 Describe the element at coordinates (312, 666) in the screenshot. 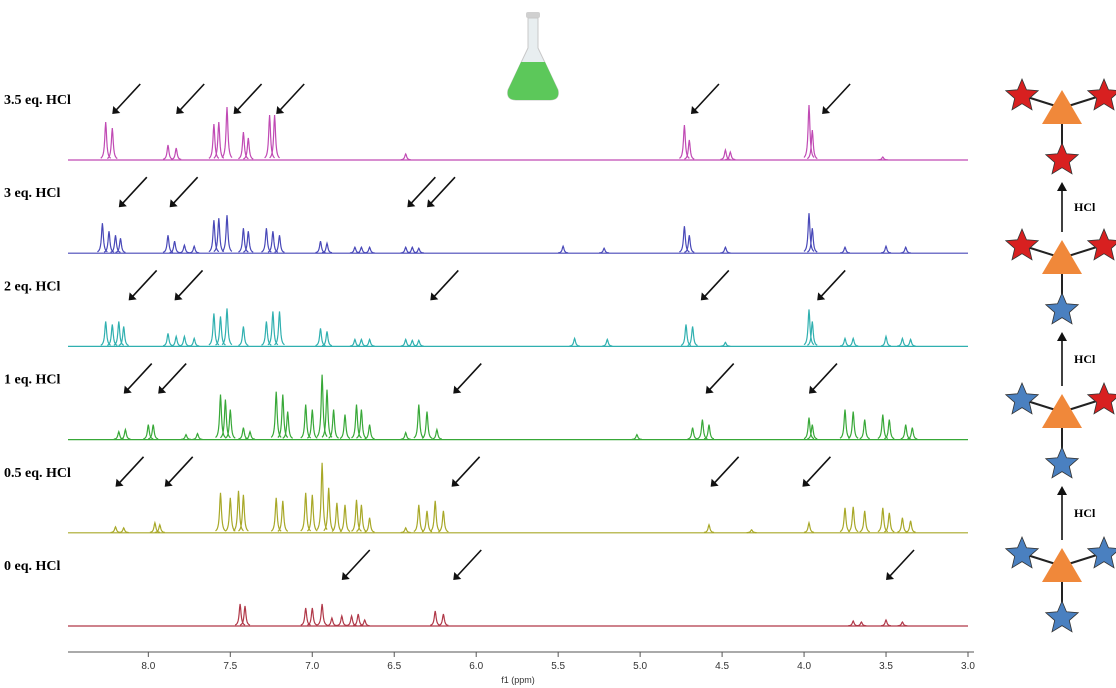

I see `x-tick-label: 7.0` at that location.